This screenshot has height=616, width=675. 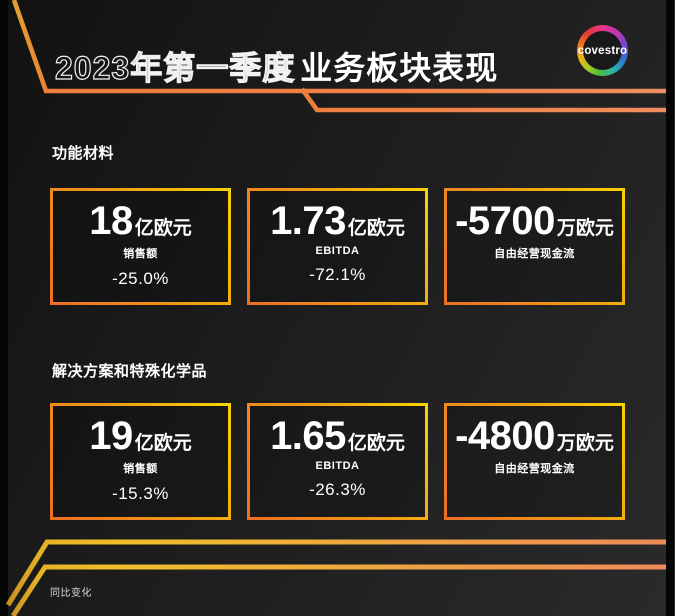 I want to click on covestro-logo-text: covestro, so click(x=602, y=50).